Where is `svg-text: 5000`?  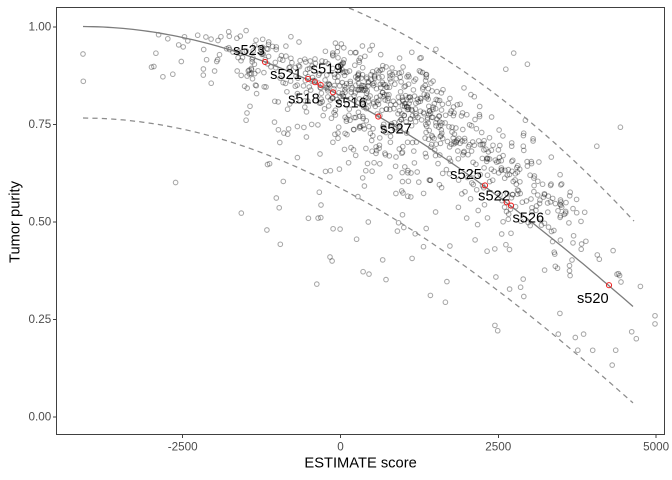
svg-text: 5000 is located at coordinates (656, 446).